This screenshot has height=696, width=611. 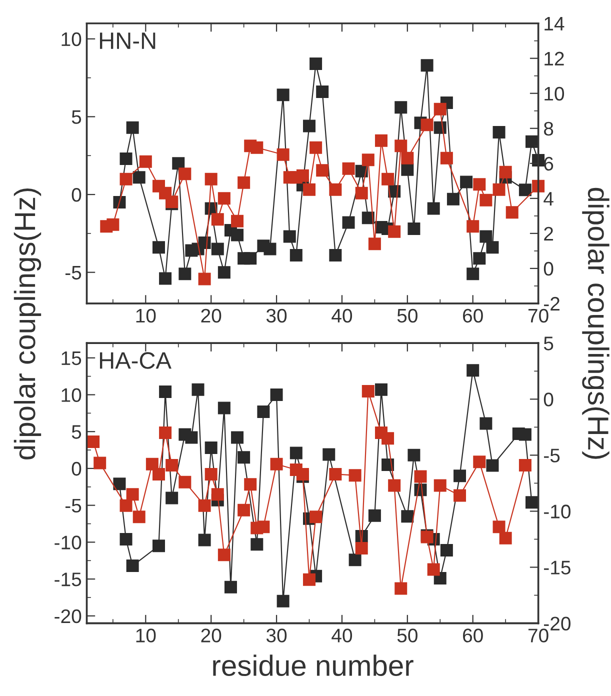 I want to click on y2-tick-label: 8, so click(x=549, y=129).